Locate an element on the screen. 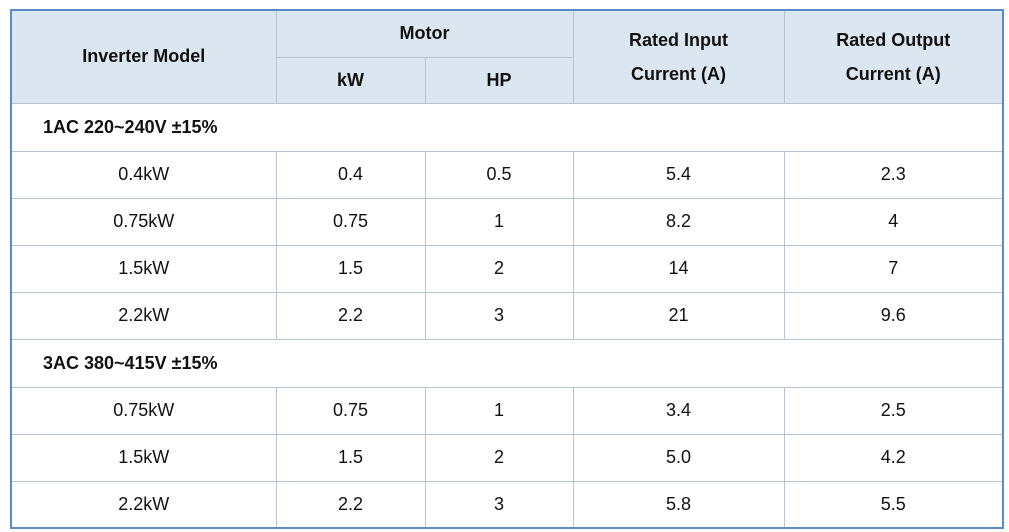  cell: 14 is located at coordinates (678, 268).